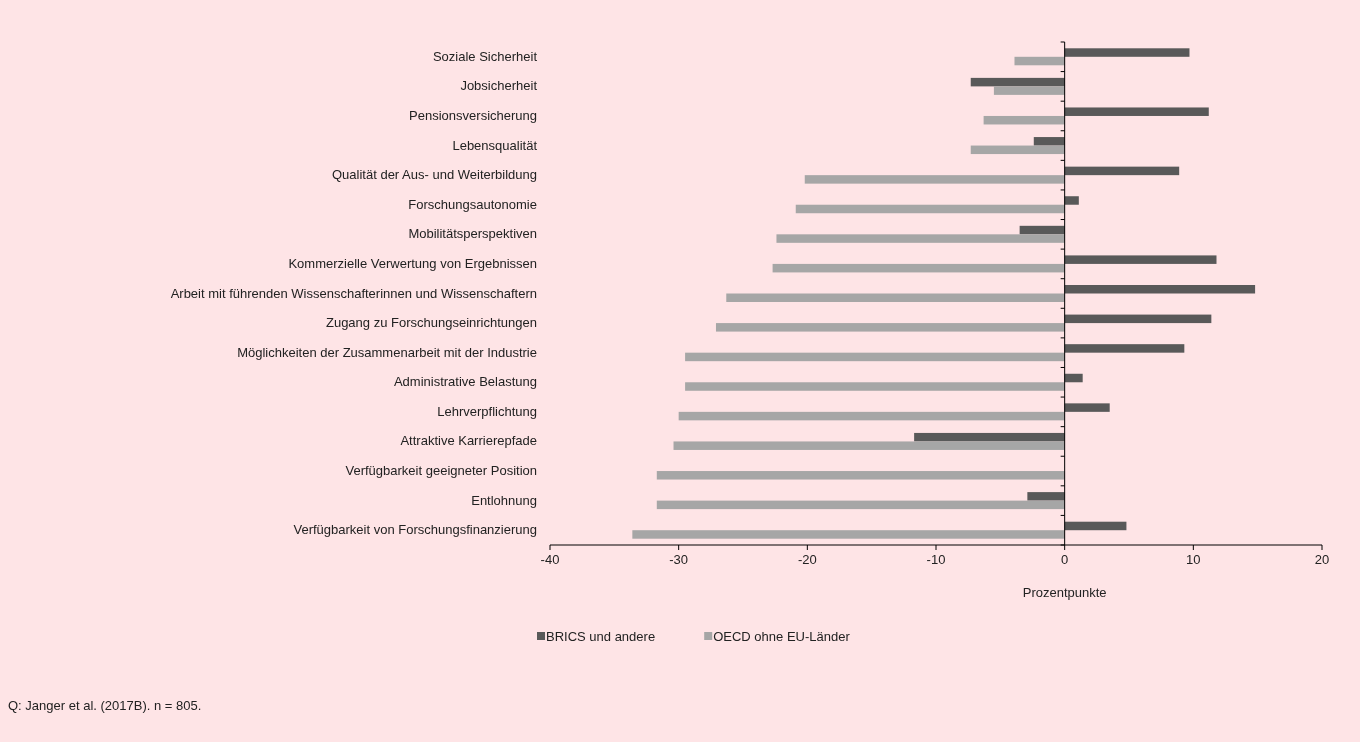 The height and width of the screenshot is (742, 1360). I want to click on y-tick-label: Verfügbarkeit geeigneter Position, so click(441, 471).